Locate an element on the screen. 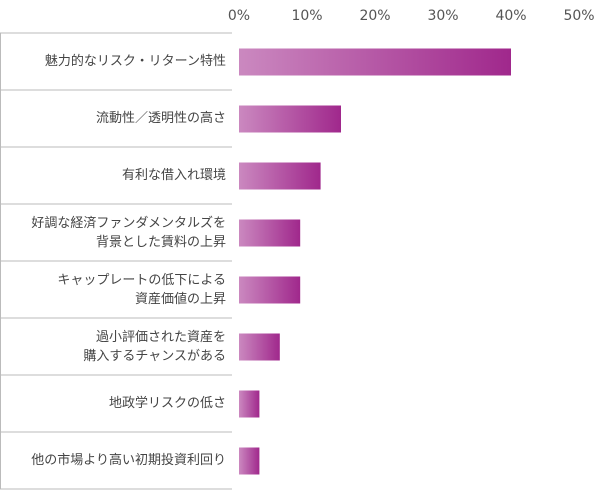  category-label: 魅力的なリスク・リターン特性 is located at coordinates (135, 61).